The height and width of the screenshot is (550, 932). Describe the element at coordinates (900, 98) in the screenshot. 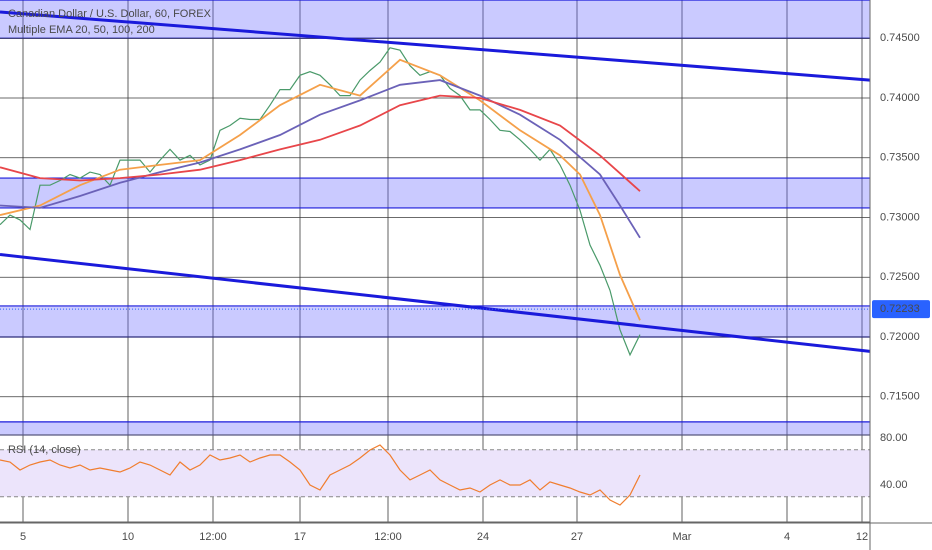

I see `y-tick-label: 0.74000` at that location.